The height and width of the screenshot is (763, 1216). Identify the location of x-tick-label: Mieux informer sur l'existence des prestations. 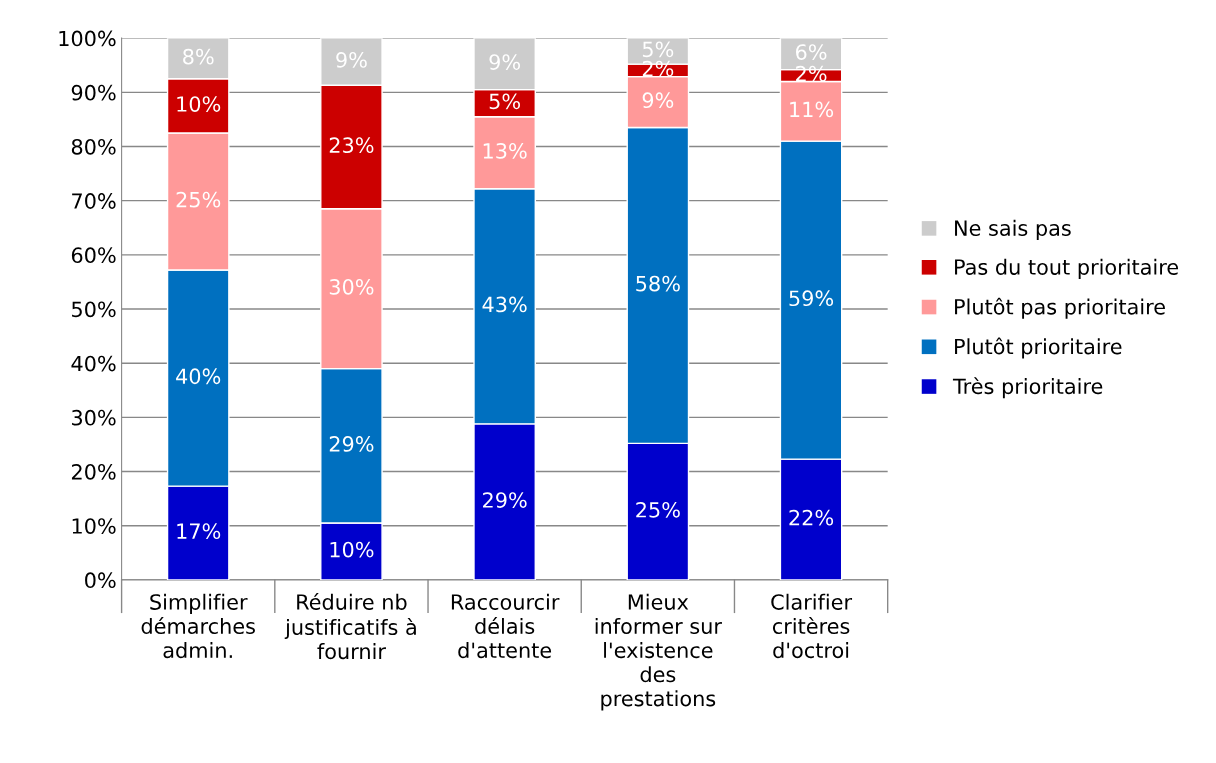
(658, 652).